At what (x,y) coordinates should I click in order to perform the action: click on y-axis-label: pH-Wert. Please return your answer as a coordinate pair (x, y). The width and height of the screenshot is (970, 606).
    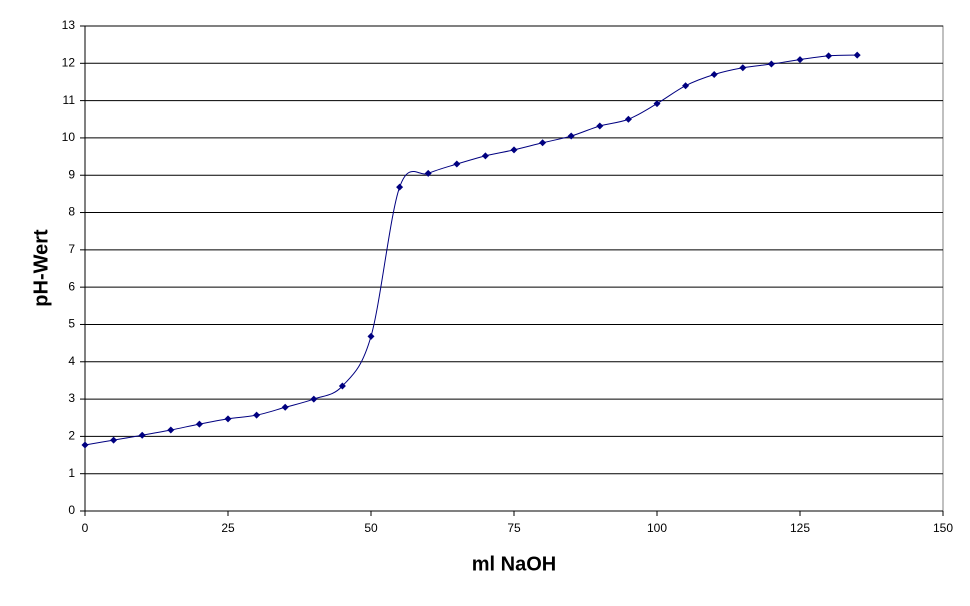
    Looking at the image, I should click on (41, 268).